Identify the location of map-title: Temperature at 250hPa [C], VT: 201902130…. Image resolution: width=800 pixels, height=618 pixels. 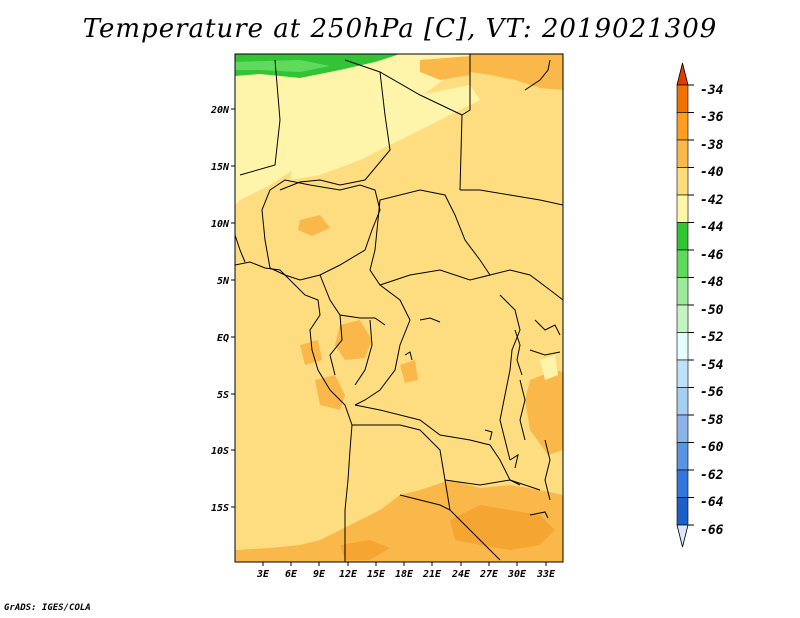
(400, 29).